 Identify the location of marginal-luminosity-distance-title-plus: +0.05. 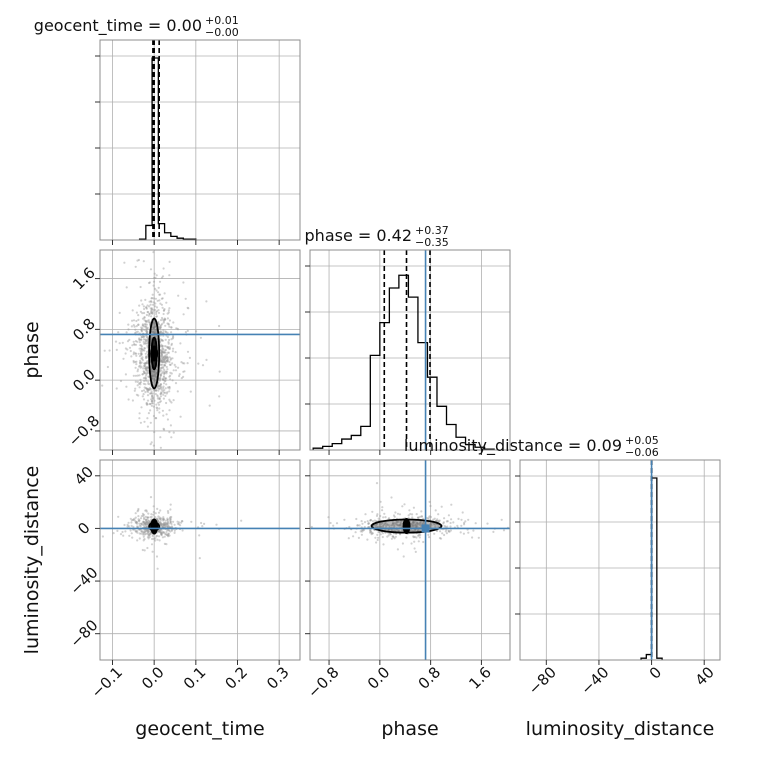
(642, 440).